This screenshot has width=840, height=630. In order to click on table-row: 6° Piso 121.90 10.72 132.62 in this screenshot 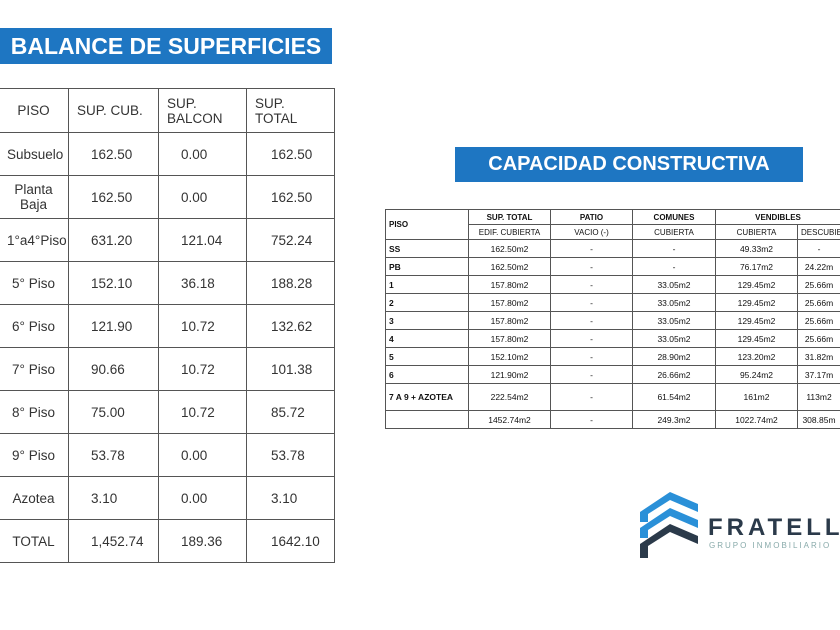, I will do `click(167, 326)`.